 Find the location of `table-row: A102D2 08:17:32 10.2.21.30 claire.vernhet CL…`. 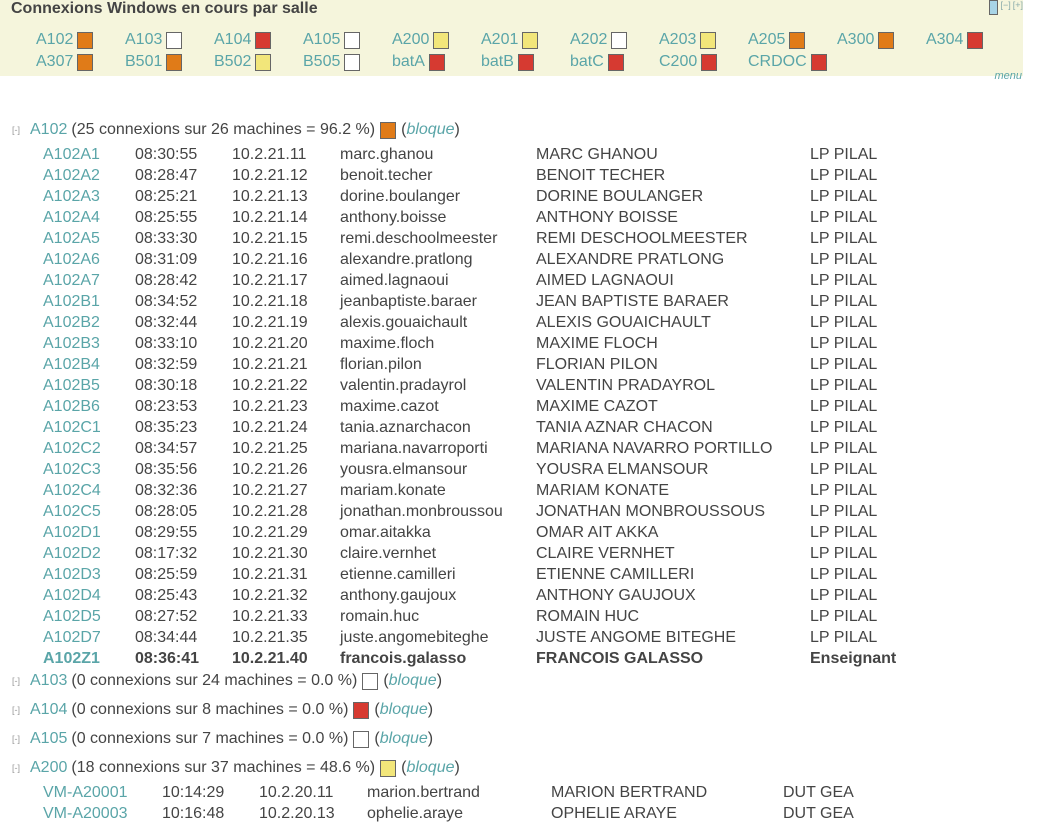

table-row: A102D2 08:17:32 10.2.21.30 claire.vernhet CL… is located at coordinates (500, 555).